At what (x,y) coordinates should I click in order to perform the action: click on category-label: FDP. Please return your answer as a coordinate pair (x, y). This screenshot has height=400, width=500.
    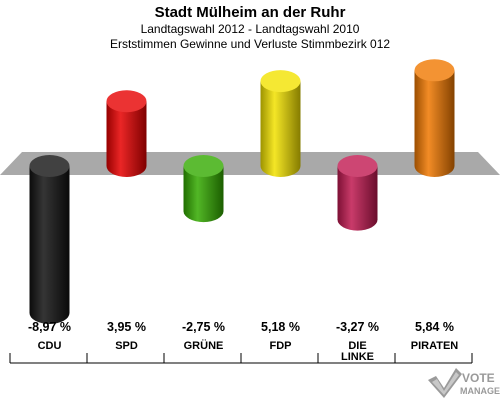
    Looking at the image, I should click on (281, 346).